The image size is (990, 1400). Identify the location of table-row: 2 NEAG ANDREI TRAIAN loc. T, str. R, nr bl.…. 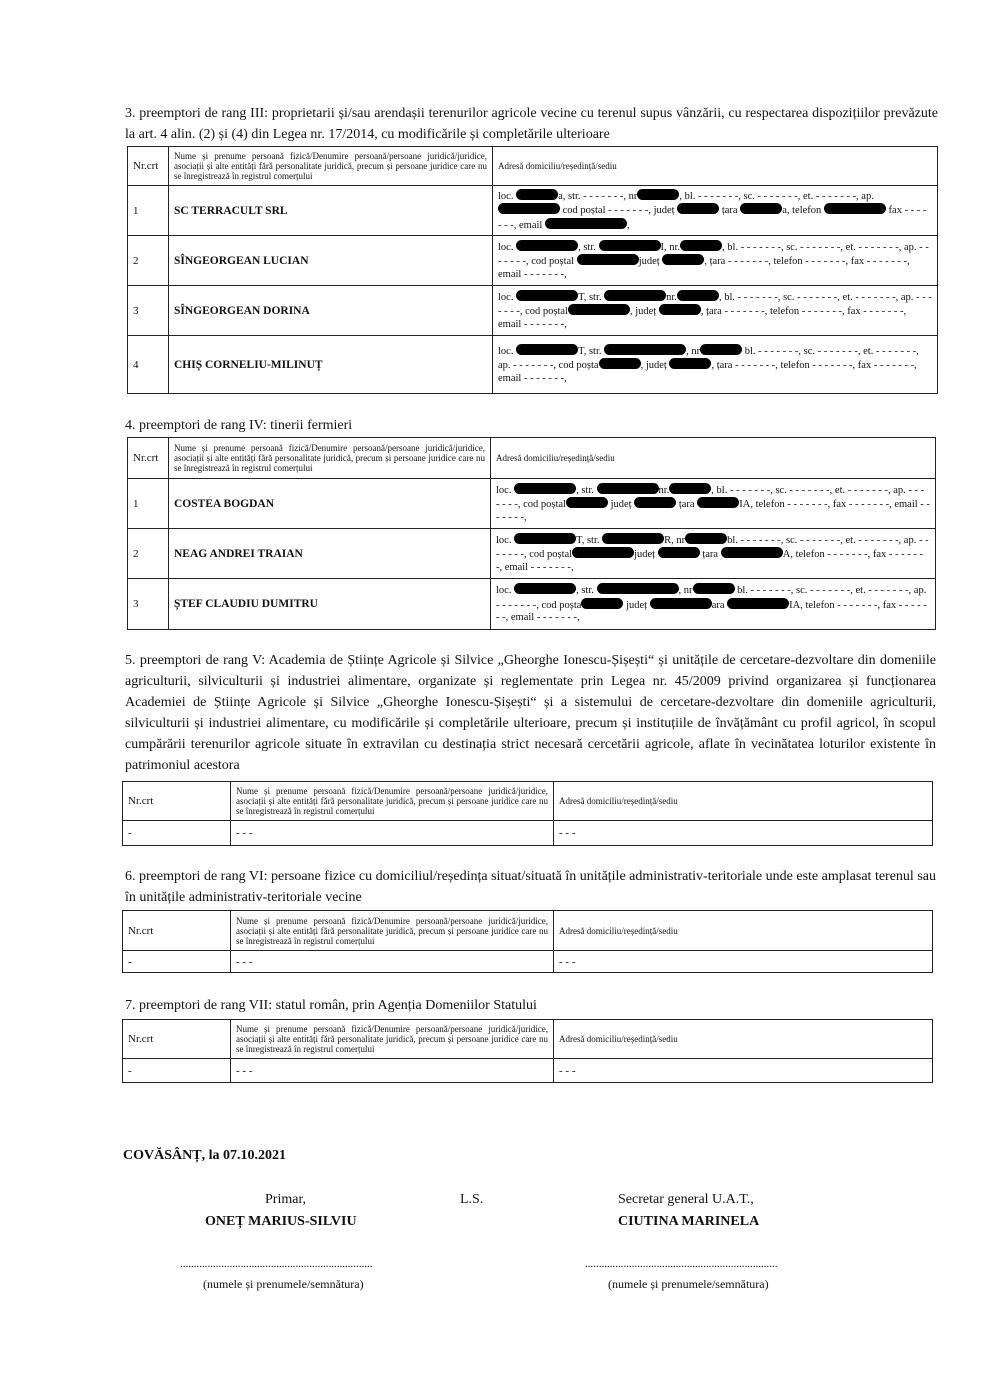
(531, 553).